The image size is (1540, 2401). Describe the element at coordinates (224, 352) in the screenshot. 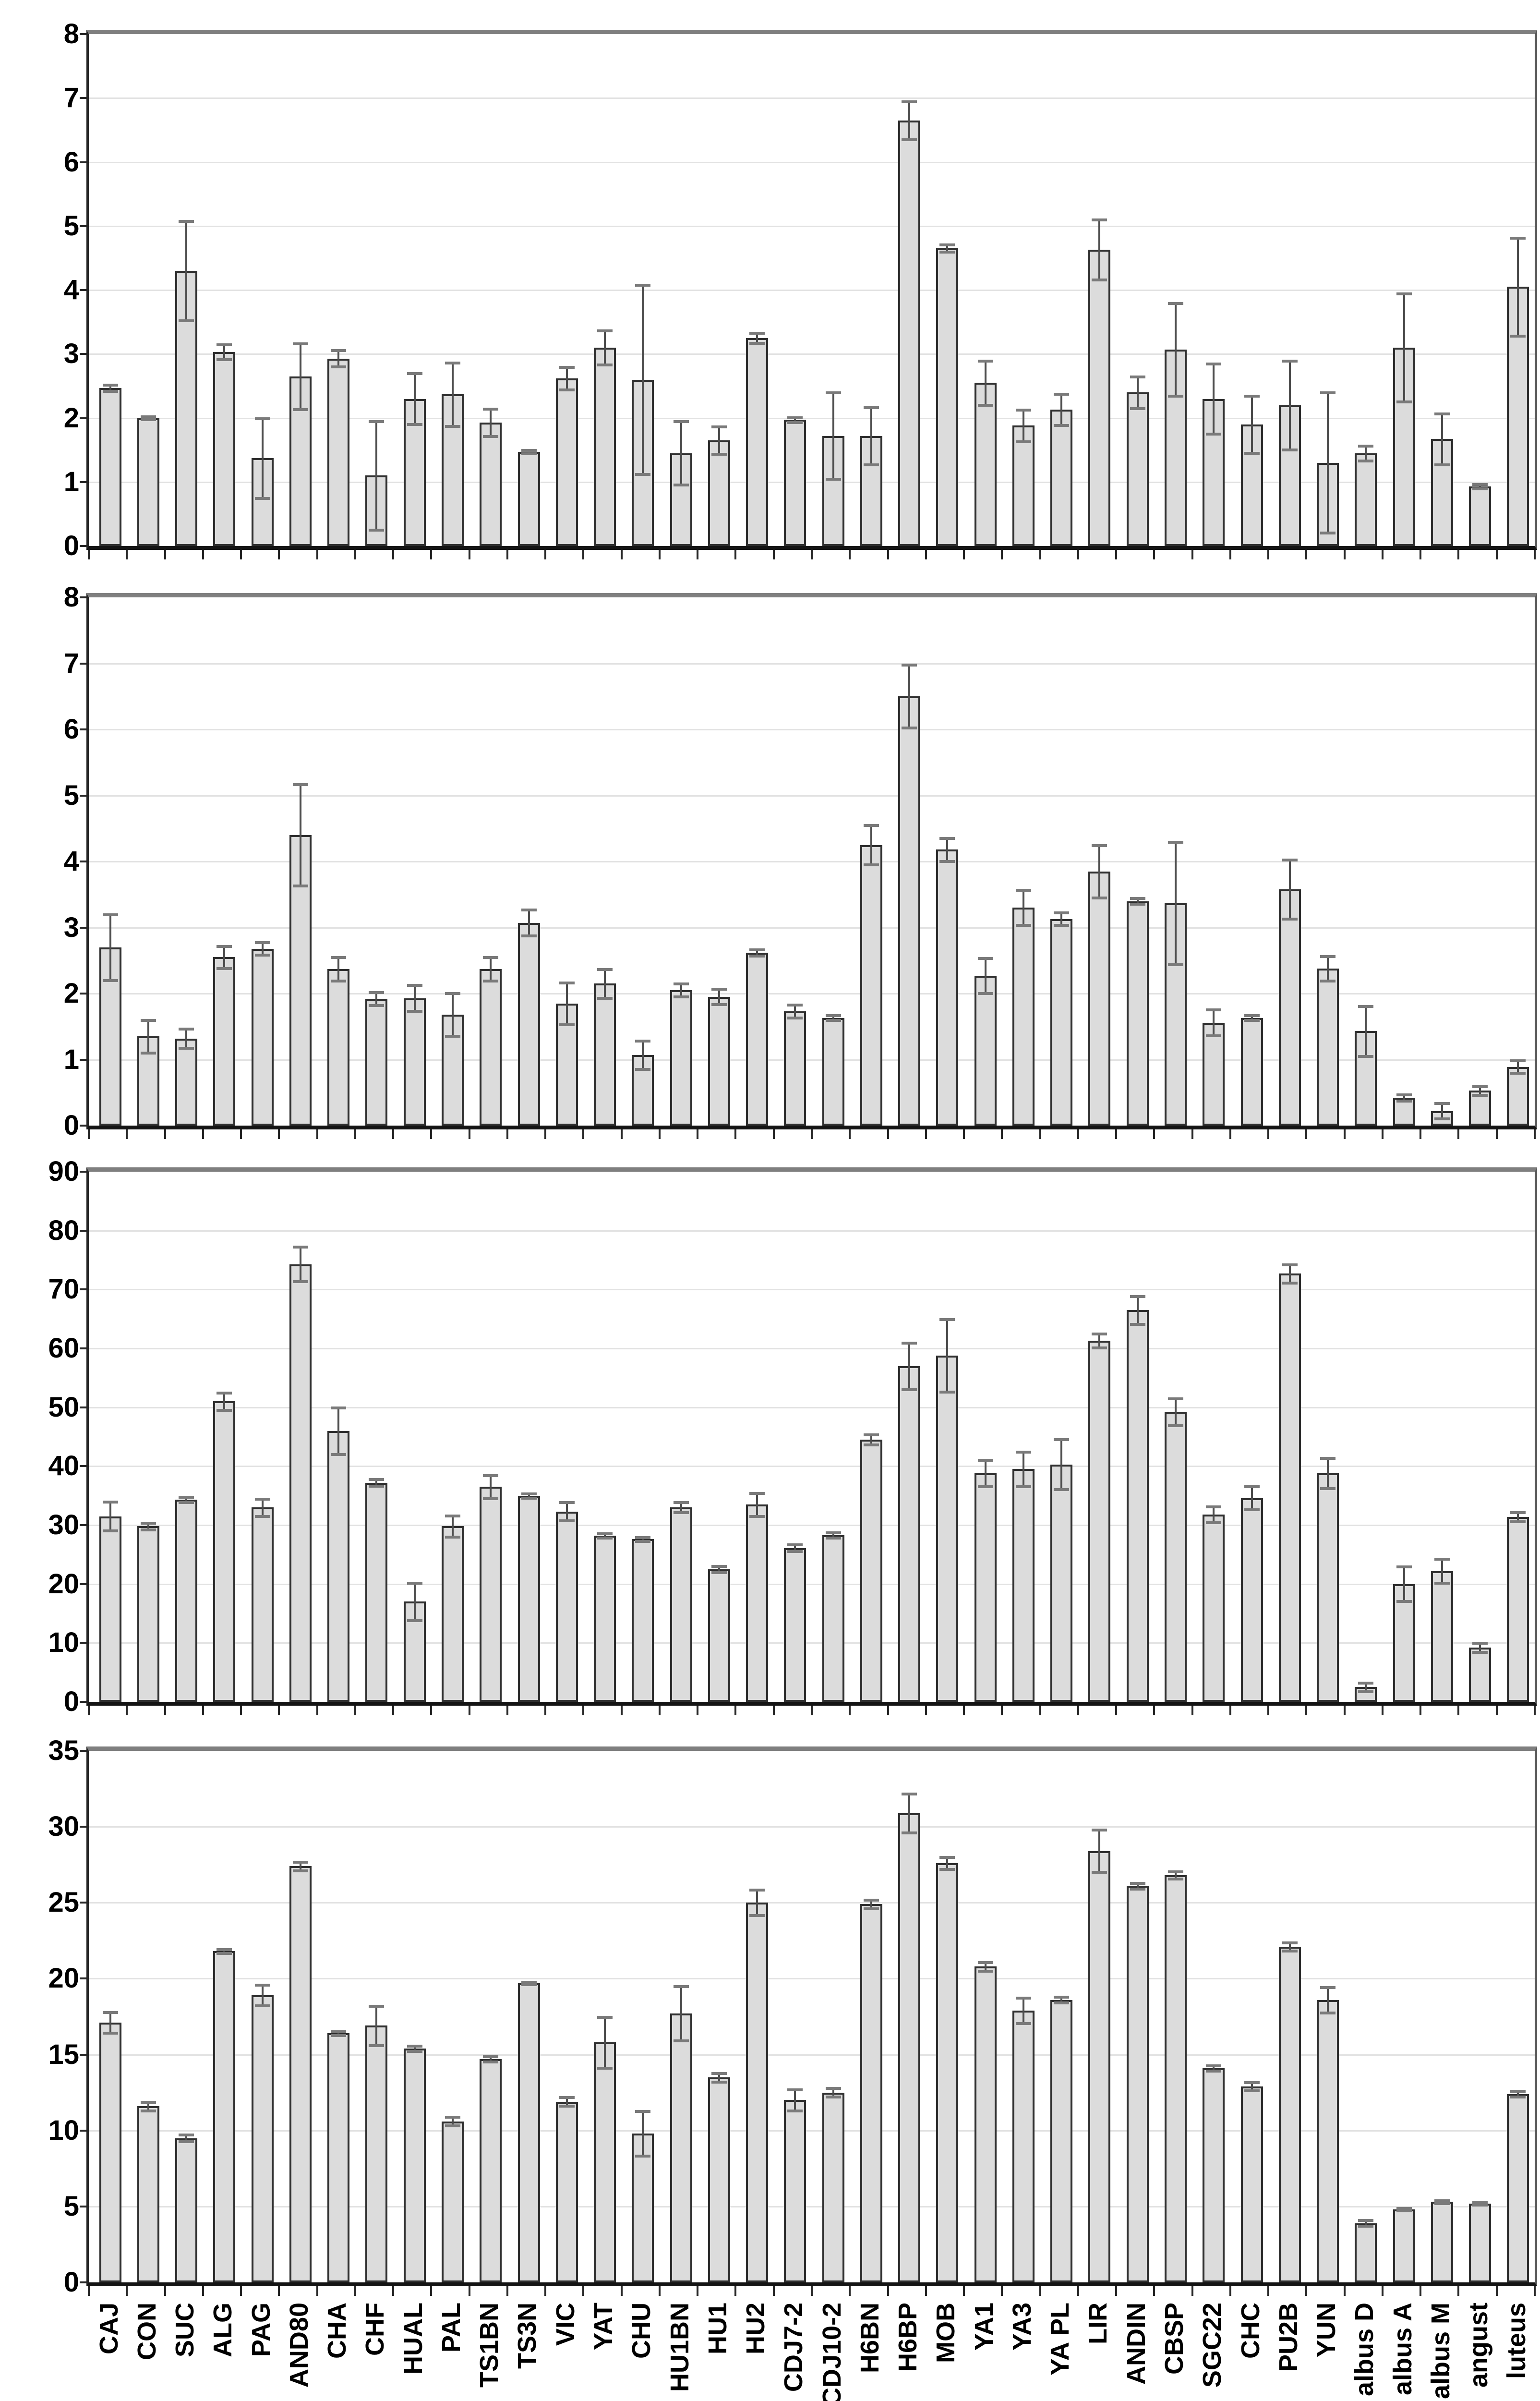

I see `error-bar-line-ALG` at that location.